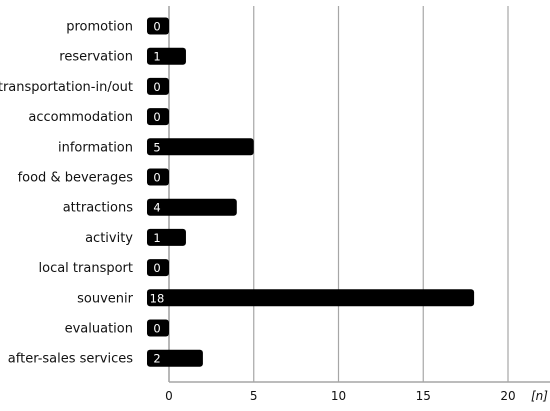  Describe the element at coordinates (96, 57) in the screenshot. I see `category-label-reservation: reservation` at that location.